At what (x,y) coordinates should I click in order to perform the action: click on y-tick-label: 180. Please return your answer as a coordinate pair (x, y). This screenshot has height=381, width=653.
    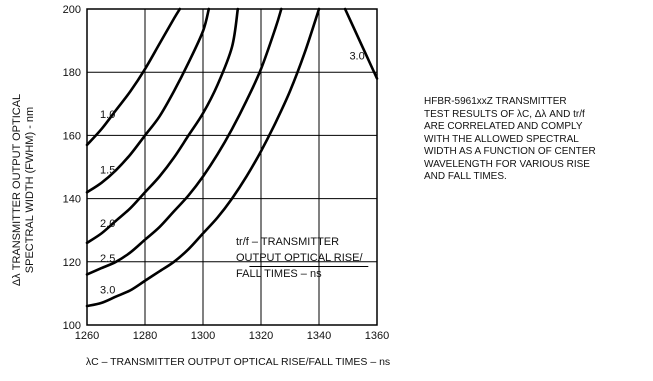
    Looking at the image, I should click on (72, 73).